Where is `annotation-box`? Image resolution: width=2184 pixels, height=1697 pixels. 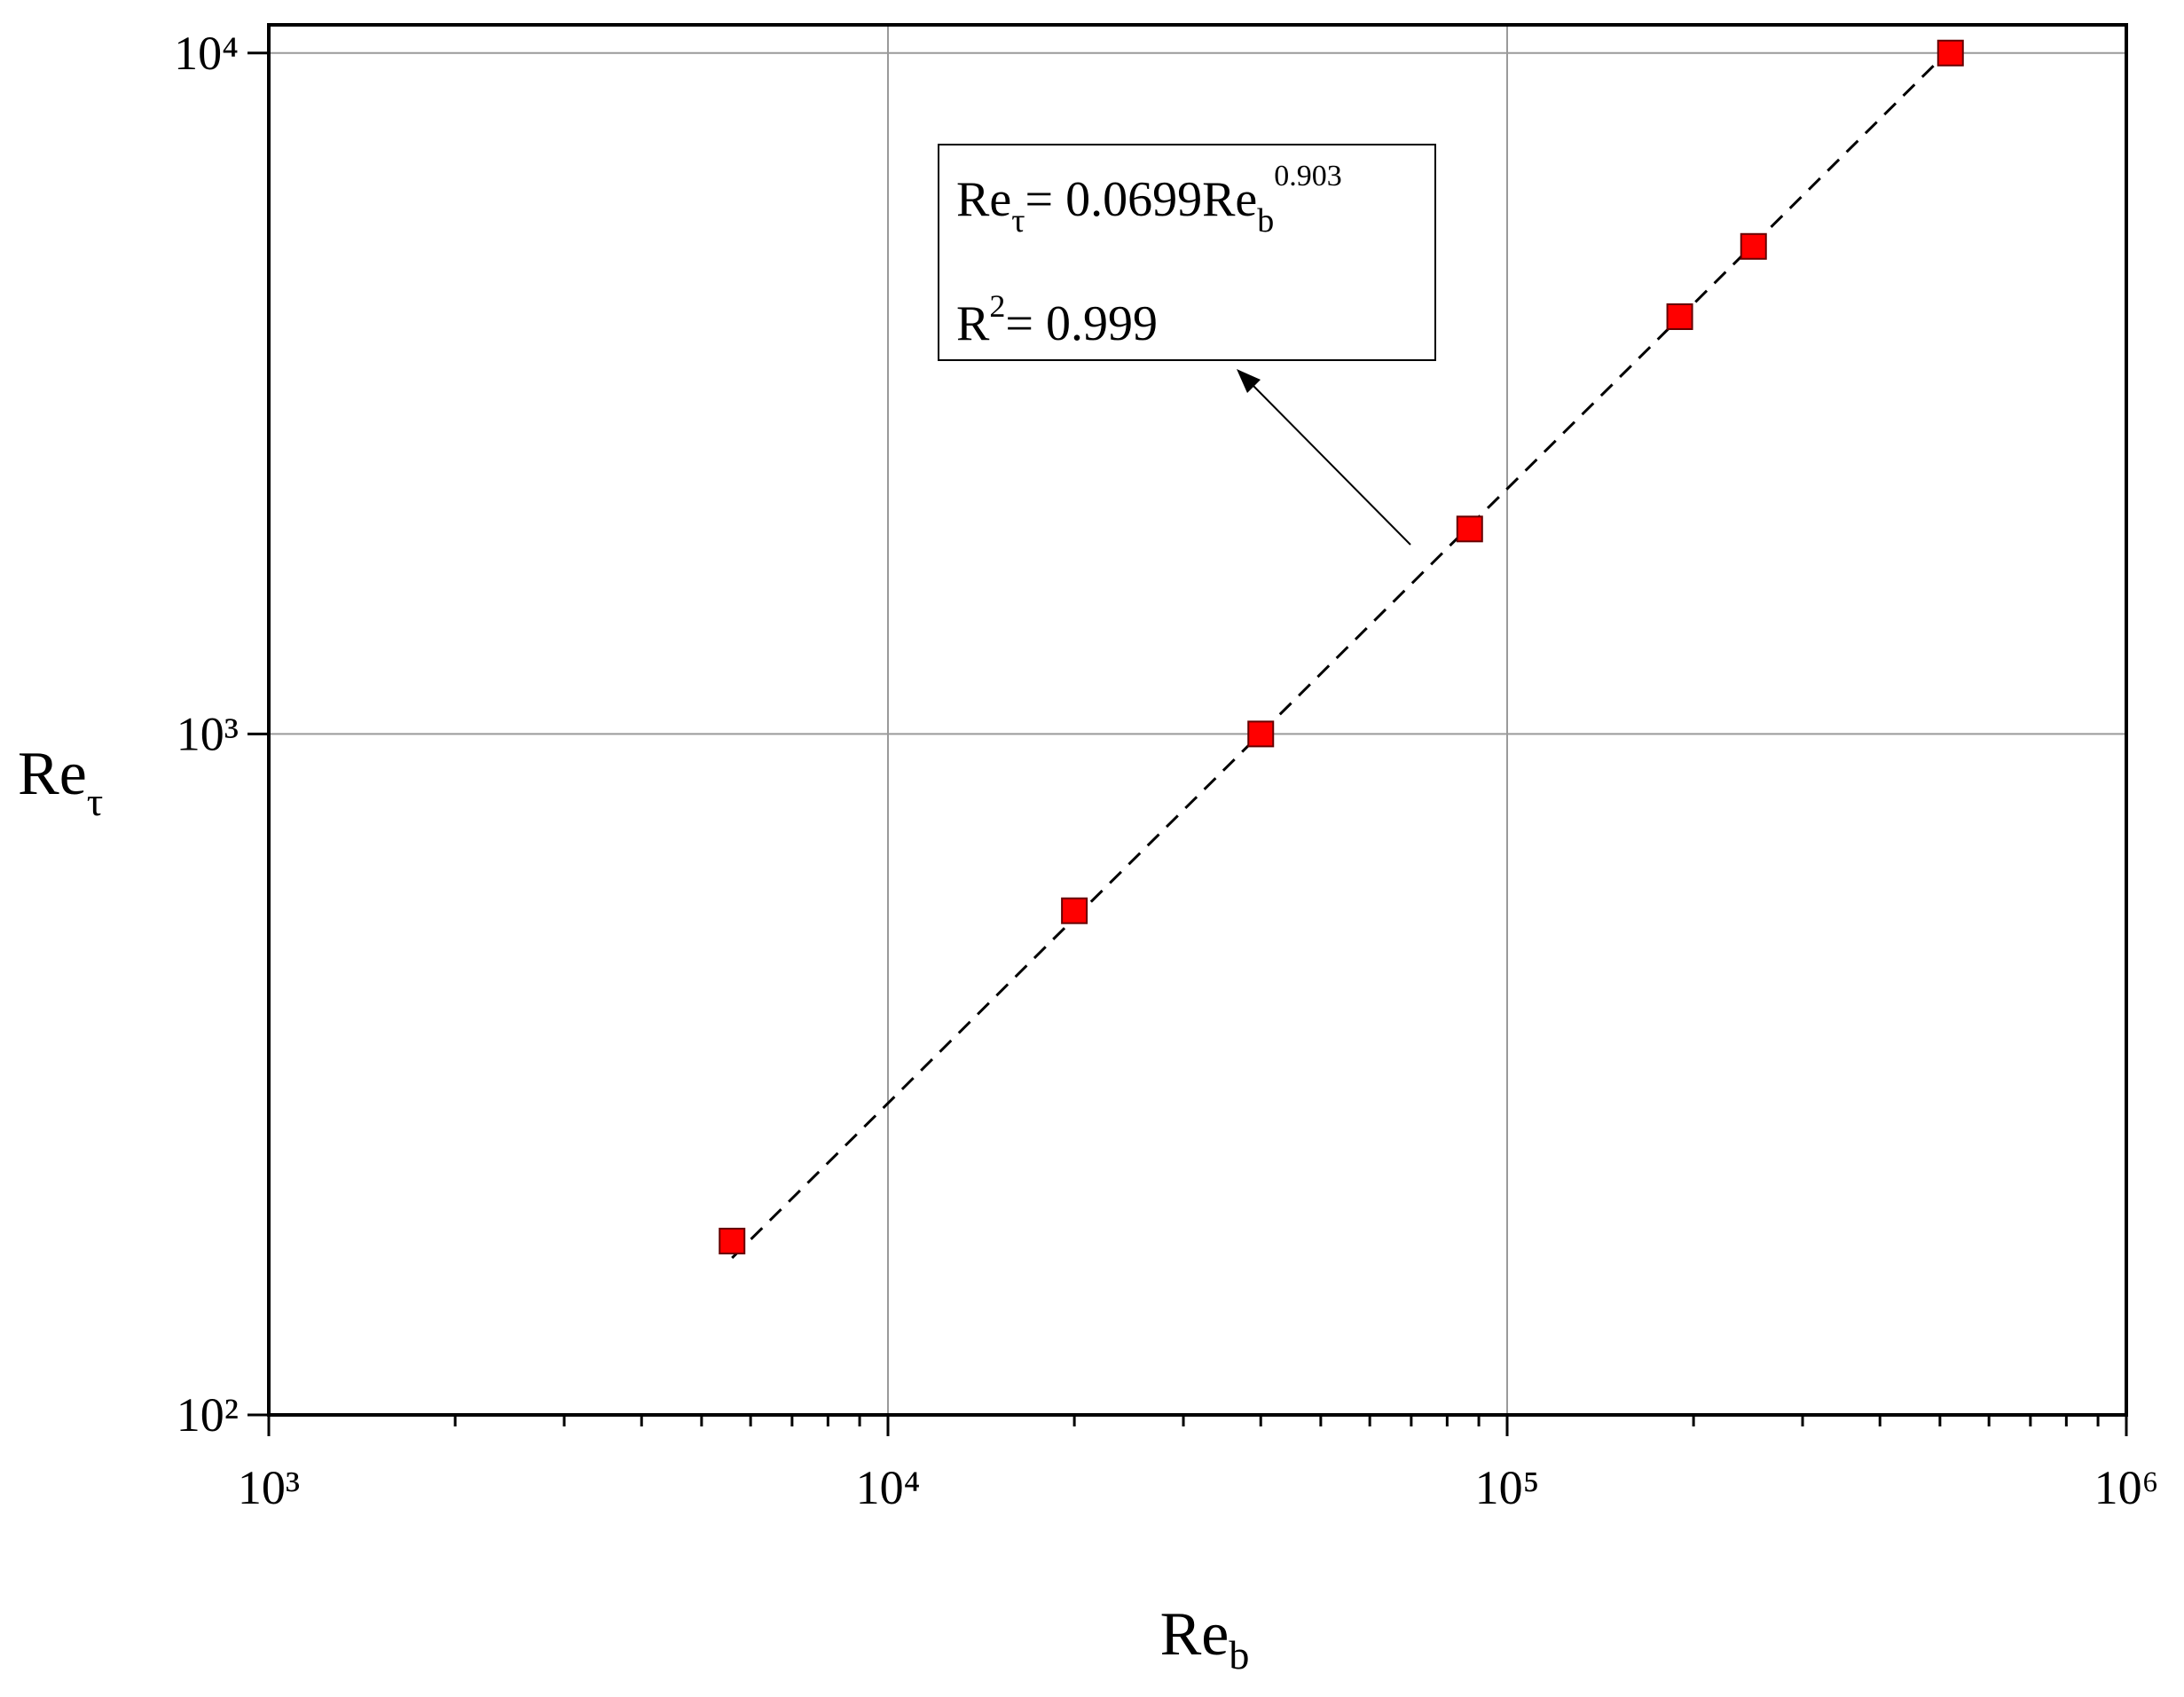
annotation-box is located at coordinates (1187, 252).